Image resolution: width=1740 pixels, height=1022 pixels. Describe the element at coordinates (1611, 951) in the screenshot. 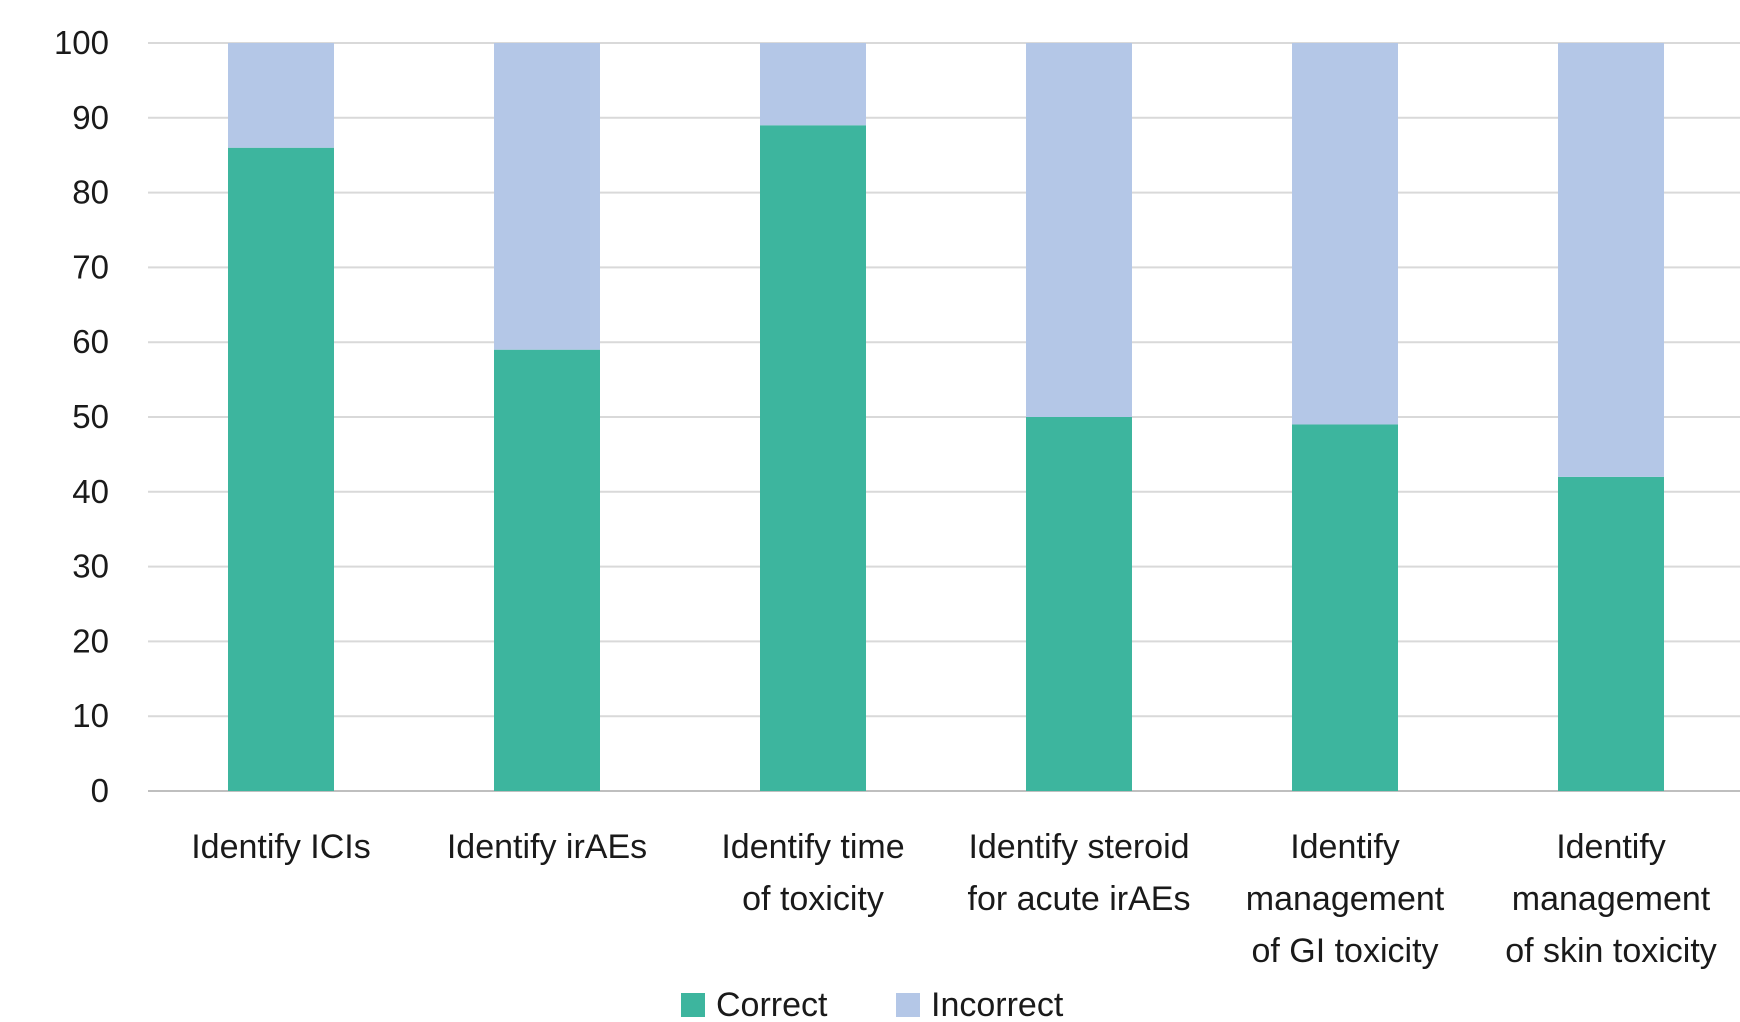

I see `x-category-label-line: of skin toxicity` at that location.